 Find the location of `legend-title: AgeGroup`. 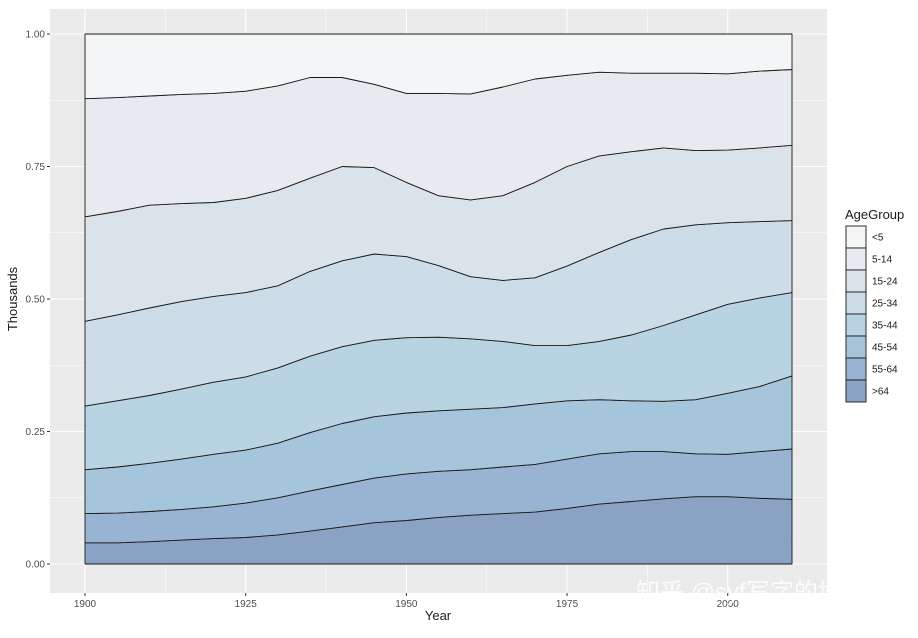

legend-title: AgeGroup is located at coordinates (874, 214).